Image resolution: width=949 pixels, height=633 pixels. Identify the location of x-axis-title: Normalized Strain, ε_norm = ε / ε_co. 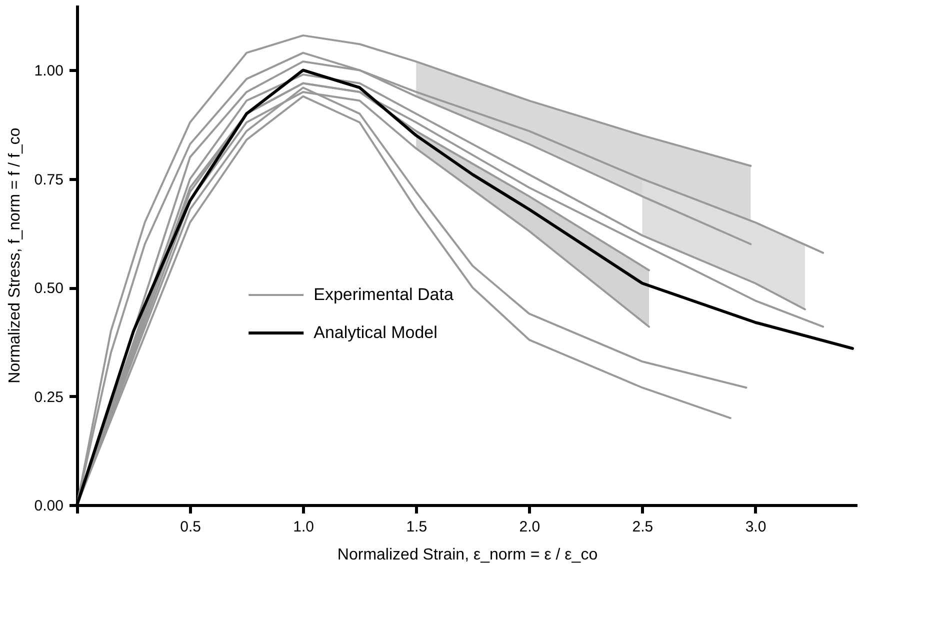
(467, 555).